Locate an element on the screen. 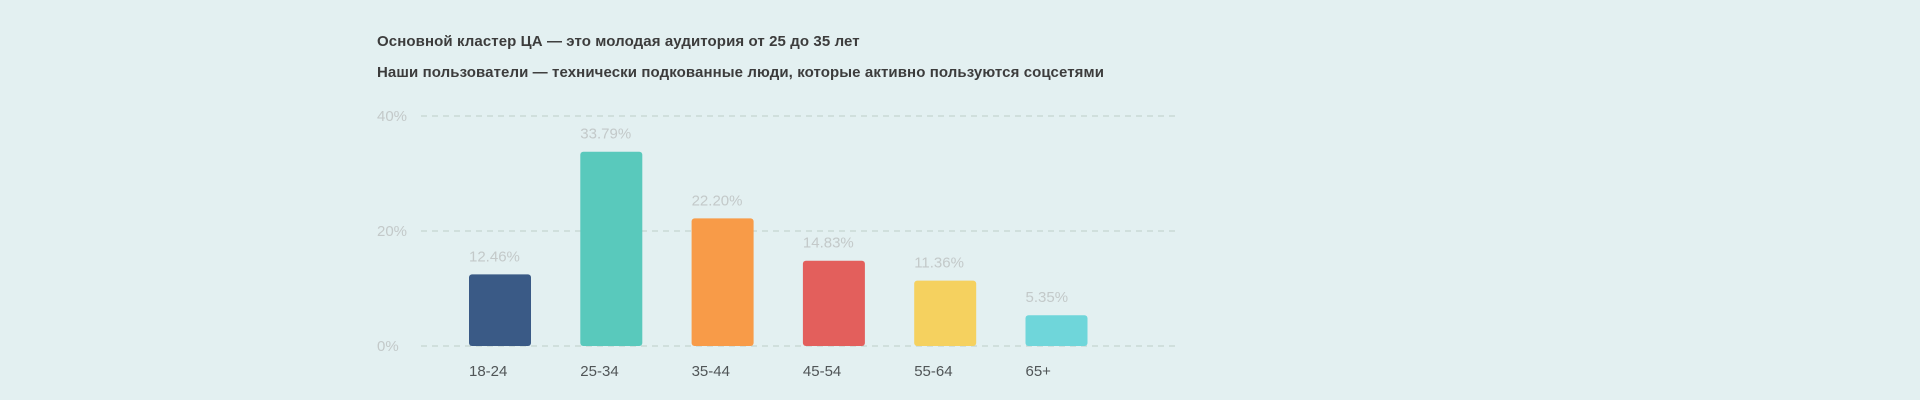 This screenshot has width=1920, height=400. x-category-label: 25-34 is located at coordinates (599, 371).